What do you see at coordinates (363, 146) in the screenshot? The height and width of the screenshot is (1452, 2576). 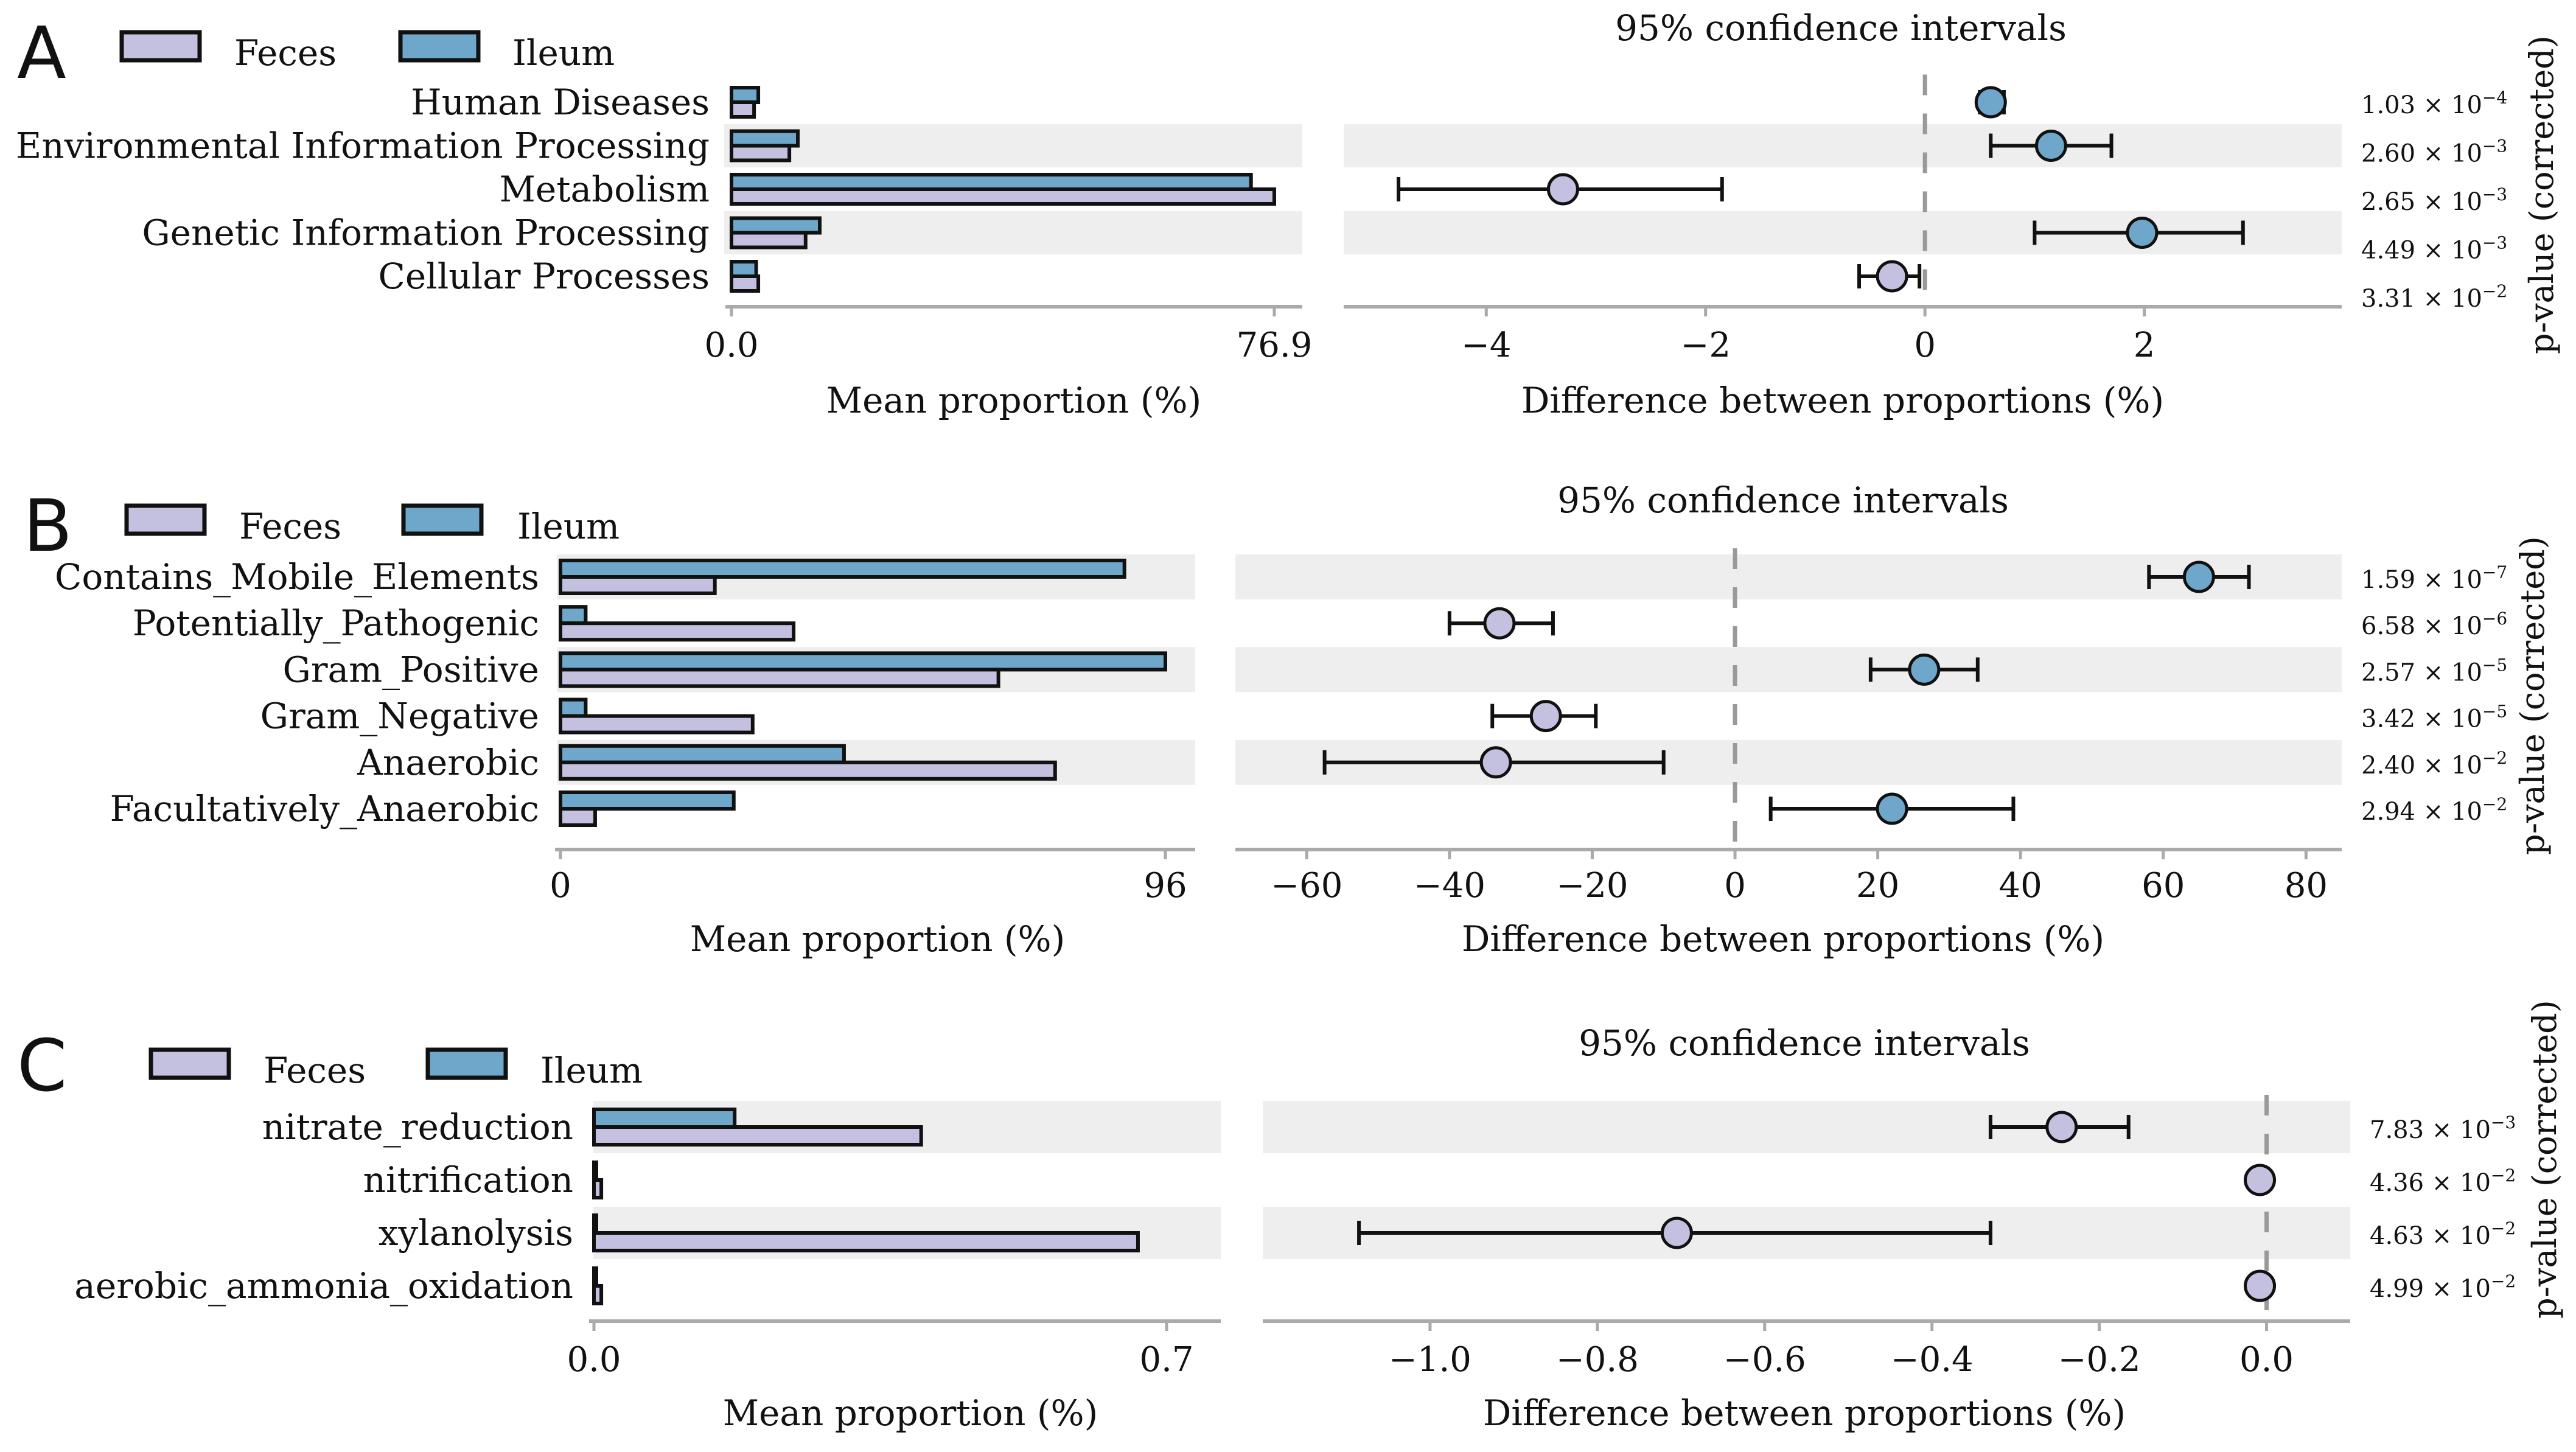 I see `category-label: Environmental Information Processing` at bounding box center [363, 146].